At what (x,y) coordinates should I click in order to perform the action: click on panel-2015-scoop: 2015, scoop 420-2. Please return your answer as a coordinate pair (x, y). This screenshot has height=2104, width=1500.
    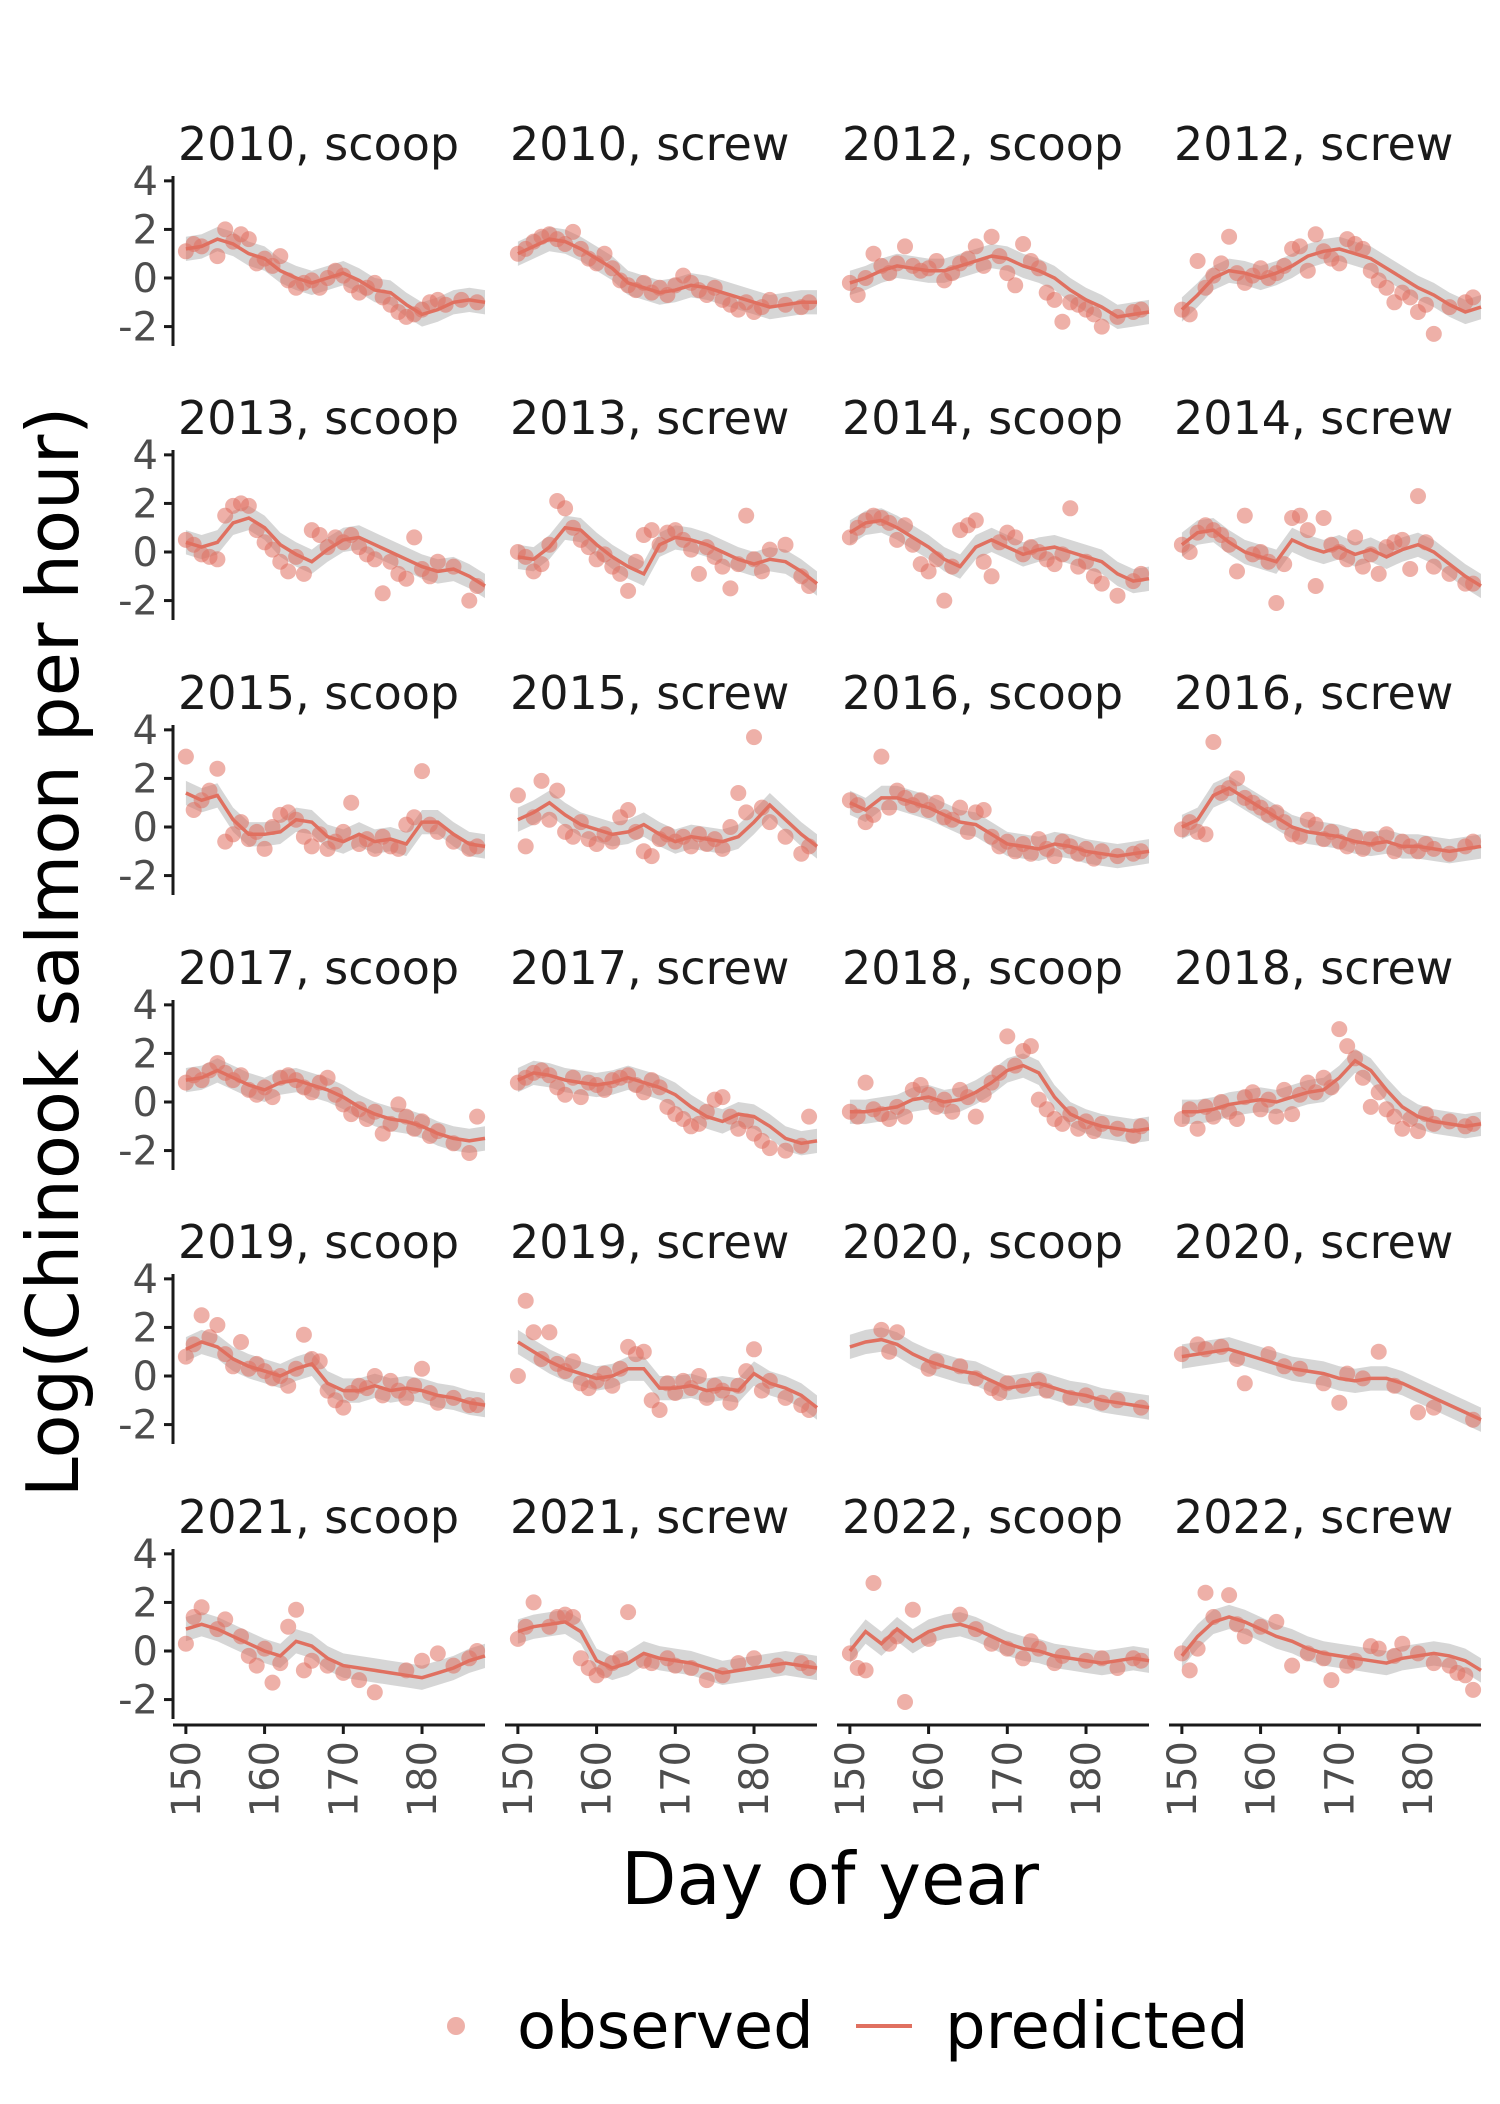
    Looking at the image, I should click on (302, 783).